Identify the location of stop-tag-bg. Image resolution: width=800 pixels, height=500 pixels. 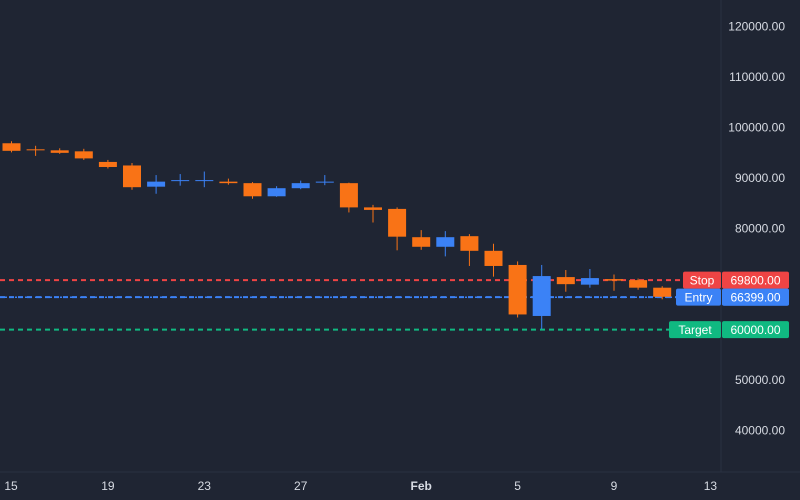
(702, 280).